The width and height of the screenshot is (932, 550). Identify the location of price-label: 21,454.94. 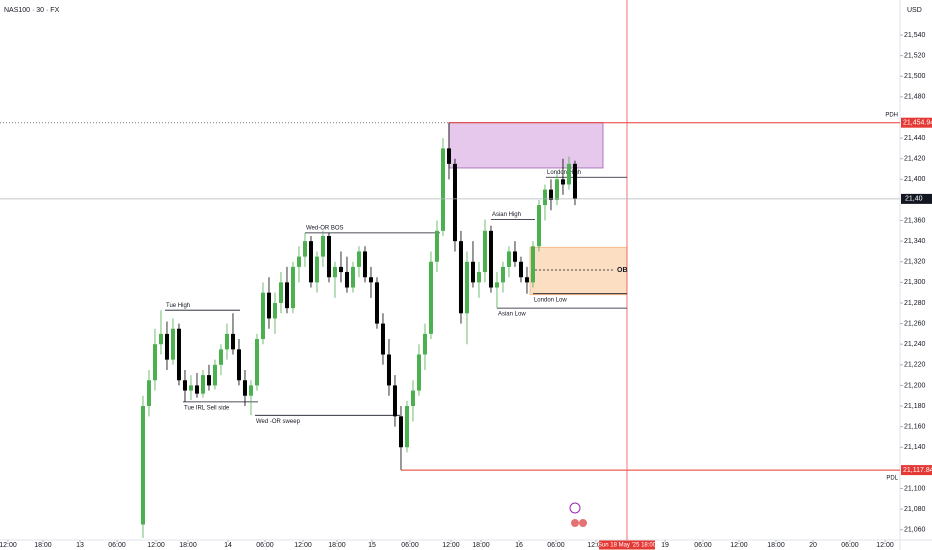
(917, 123).